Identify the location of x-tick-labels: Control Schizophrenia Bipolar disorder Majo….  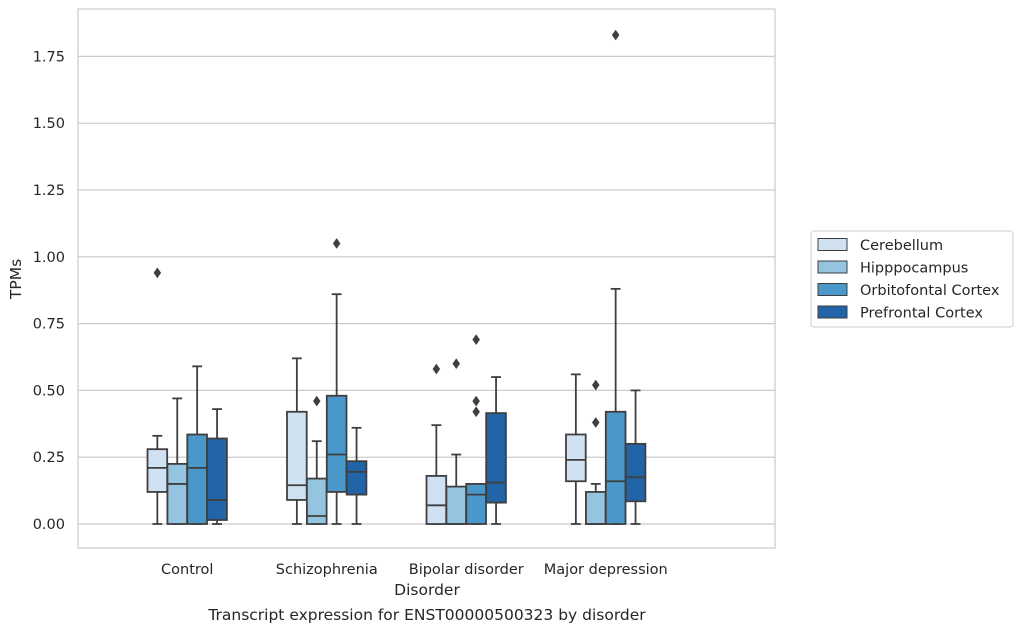
(414, 570).